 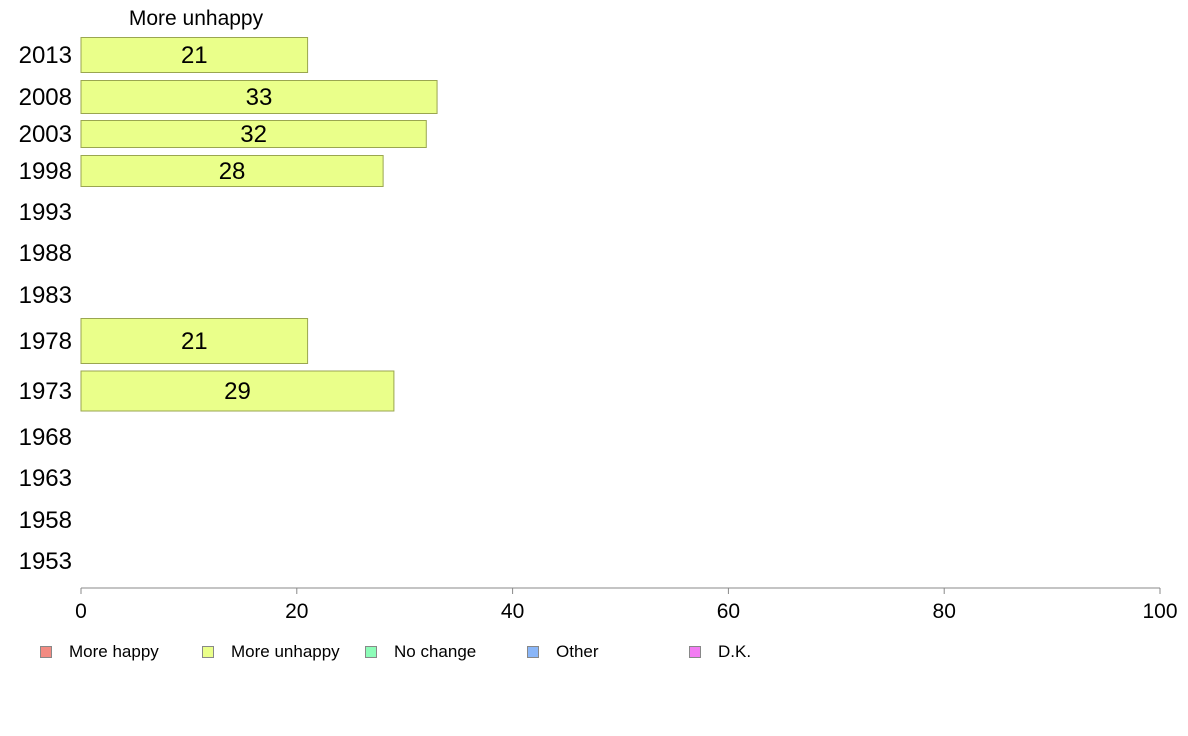 What do you see at coordinates (45, 341) in the screenshot?
I see `category-label-1978: 1978` at bounding box center [45, 341].